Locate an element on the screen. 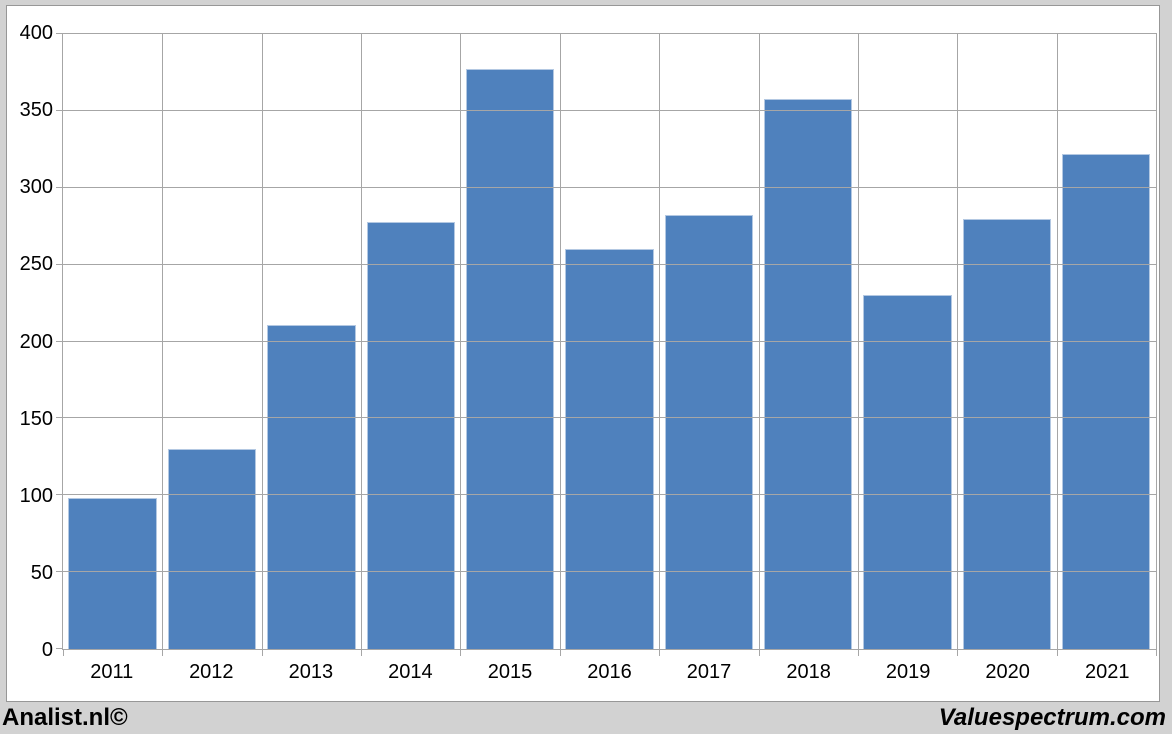  x-axis-label: 2015 is located at coordinates (510, 672).